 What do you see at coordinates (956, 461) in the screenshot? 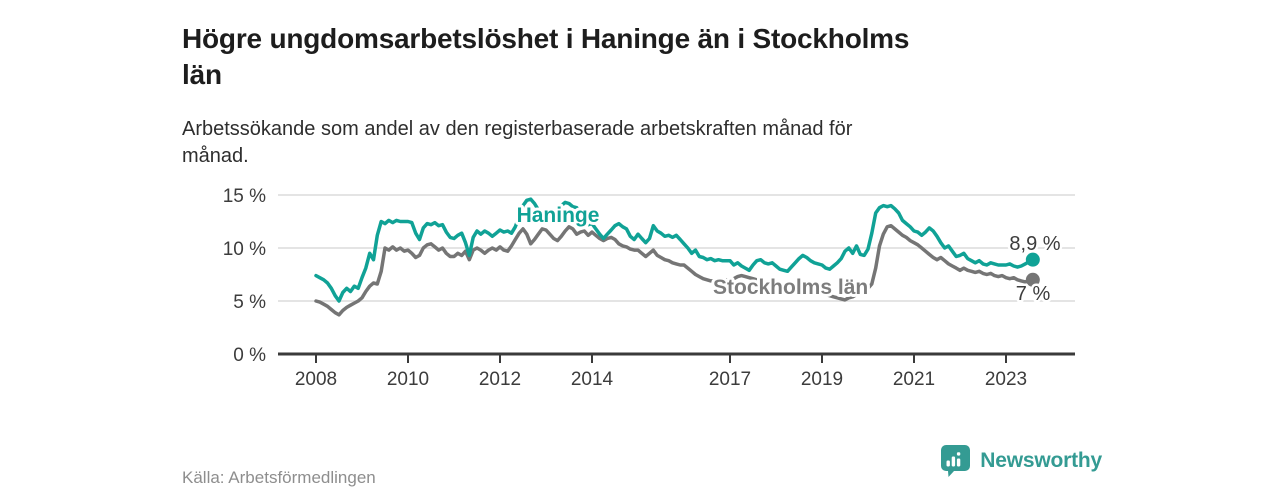
I see `bar-chart-bubble-icon` at bounding box center [956, 461].